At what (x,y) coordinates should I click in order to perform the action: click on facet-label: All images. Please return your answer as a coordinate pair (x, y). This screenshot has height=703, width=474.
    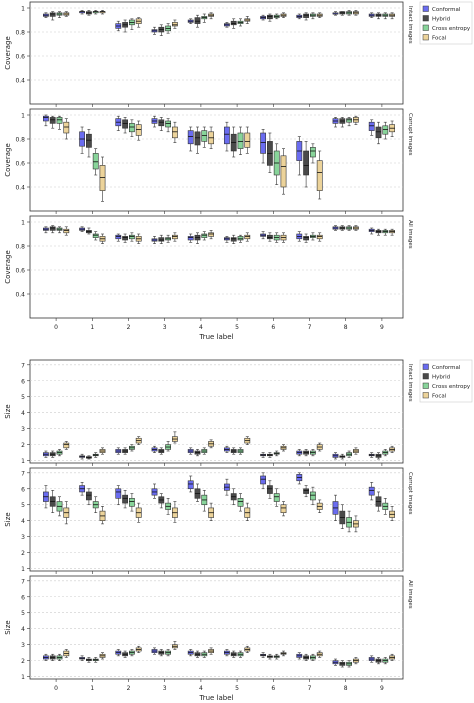
    Looking at the image, I should click on (410, 234).